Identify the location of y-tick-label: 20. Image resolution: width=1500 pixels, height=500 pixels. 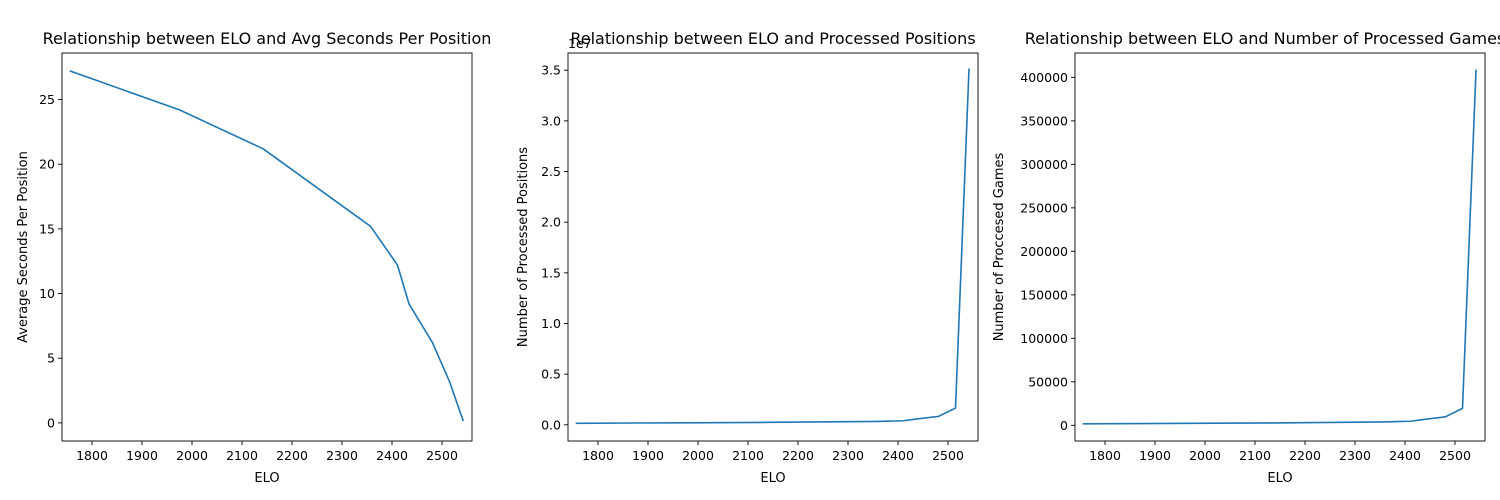
(47, 164).